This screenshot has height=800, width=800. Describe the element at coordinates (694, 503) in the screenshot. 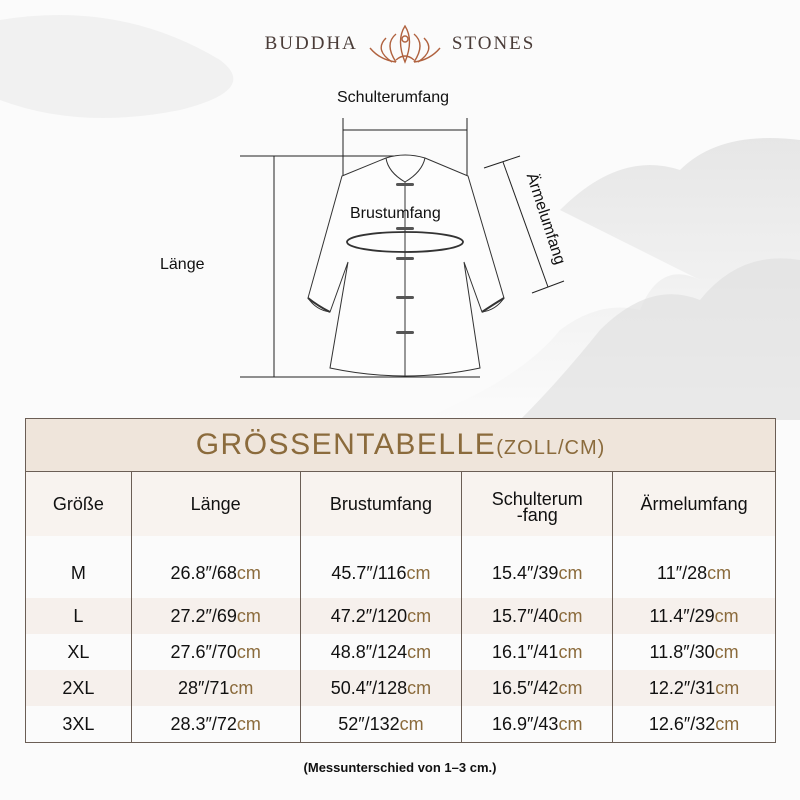

I see `col-sleeve: Ärmelumfang` at that location.